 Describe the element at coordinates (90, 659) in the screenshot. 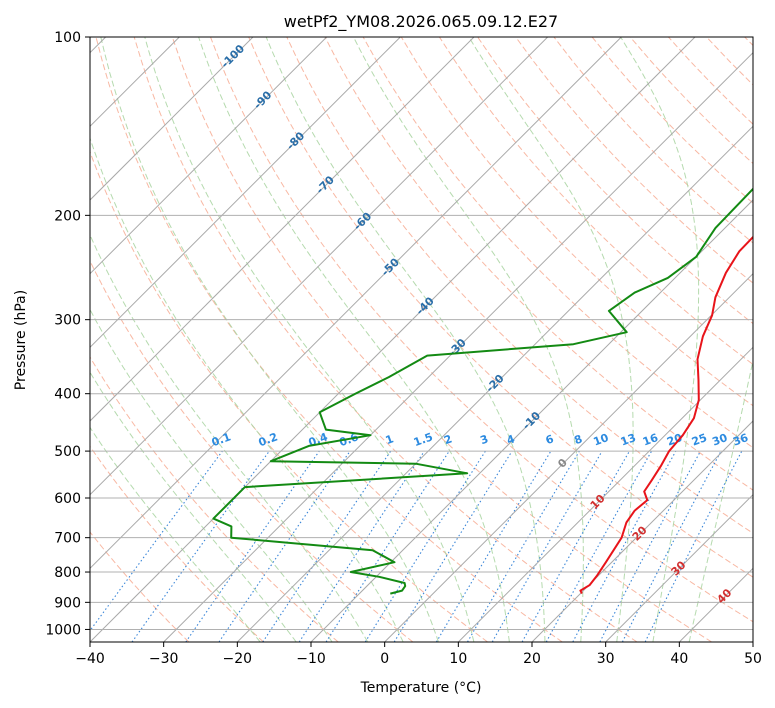

I see `x-tick-label: −40` at that location.